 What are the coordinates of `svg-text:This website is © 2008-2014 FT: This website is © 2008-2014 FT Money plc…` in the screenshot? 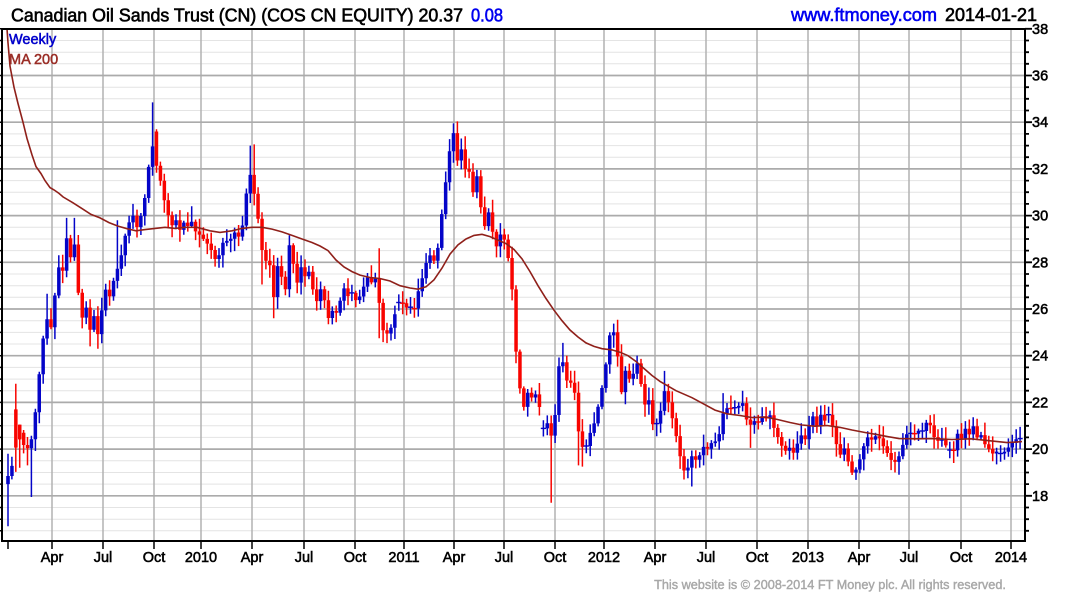 It's located at (830, 585).